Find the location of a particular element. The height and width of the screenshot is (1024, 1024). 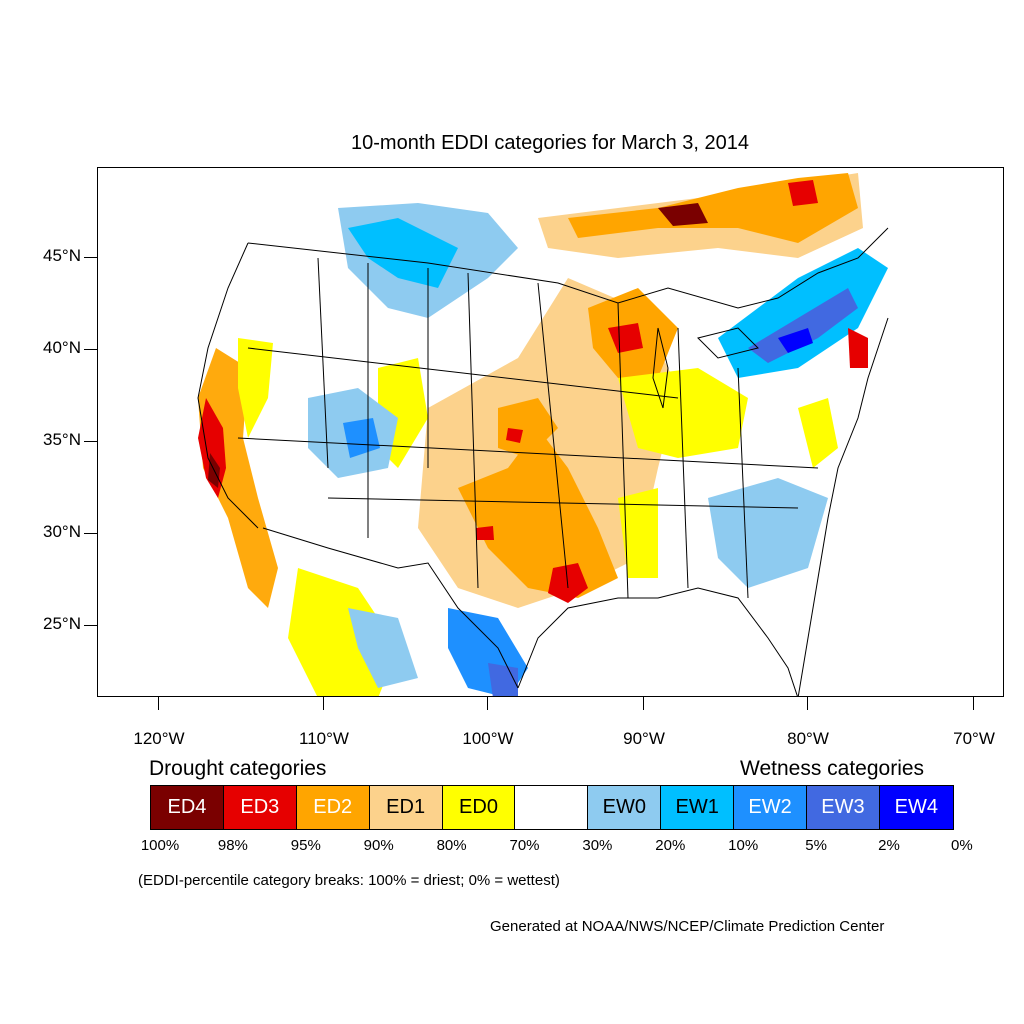

lon-label-100: 100°W is located at coordinates (488, 738).